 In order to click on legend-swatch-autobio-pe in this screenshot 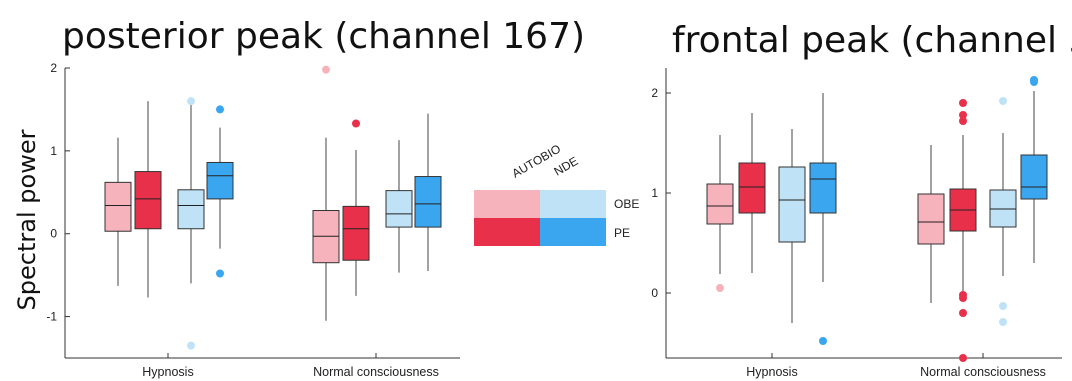, I will do `click(507, 232)`.